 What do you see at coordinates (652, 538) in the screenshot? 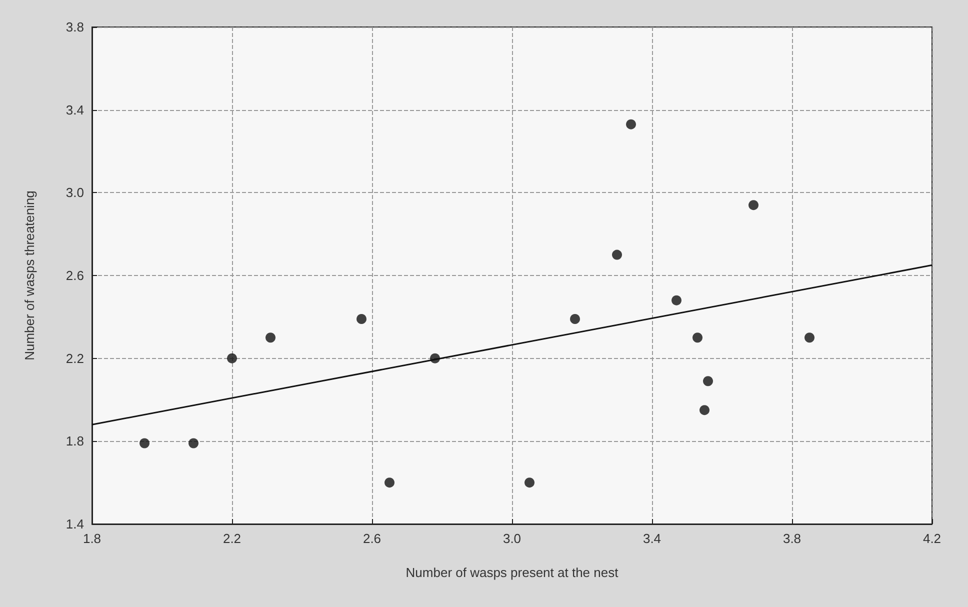
I see `x-tick-label: 3.4` at bounding box center [652, 538].